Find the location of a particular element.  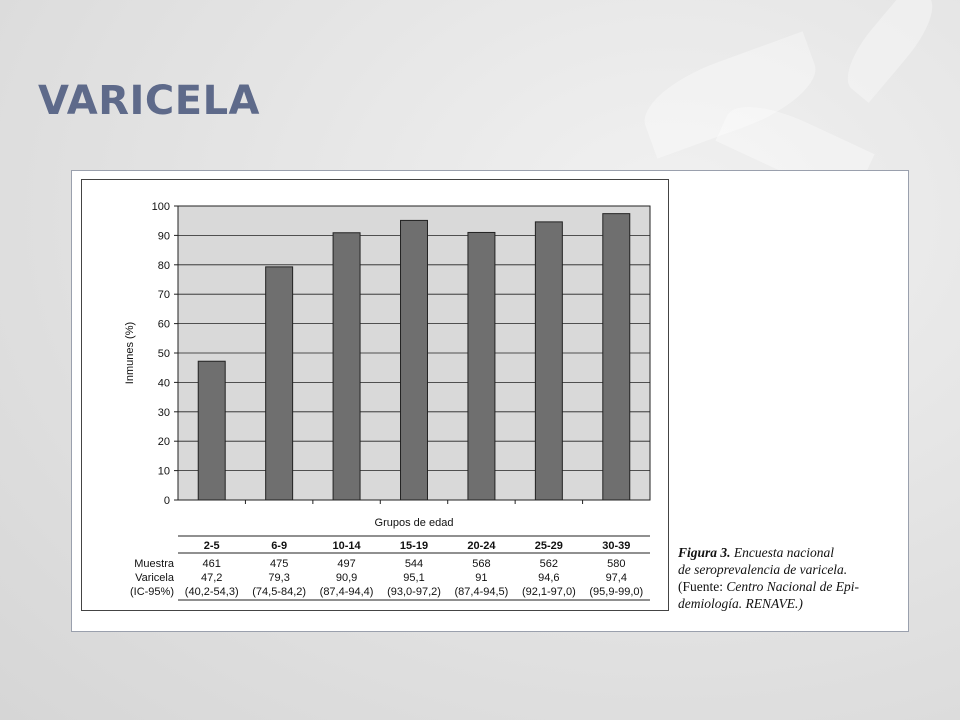

table-cell: (87,4-94,4) is located at coordinates (347, 592).